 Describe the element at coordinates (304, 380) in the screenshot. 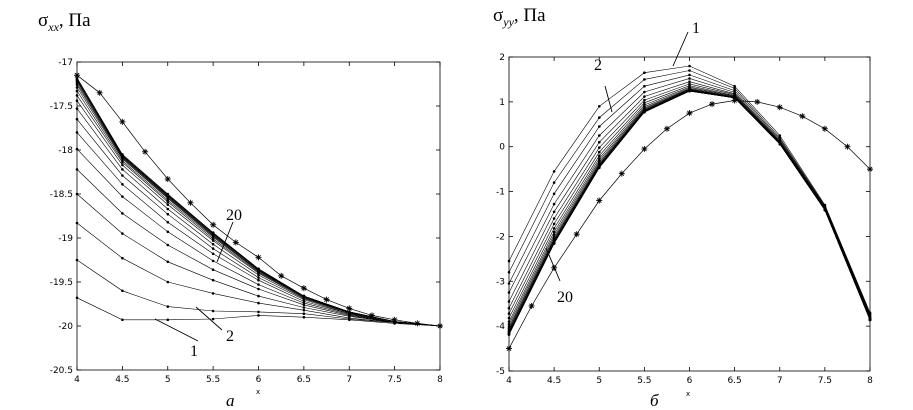

I see `x-tick-label-a: 6.5` at that location.